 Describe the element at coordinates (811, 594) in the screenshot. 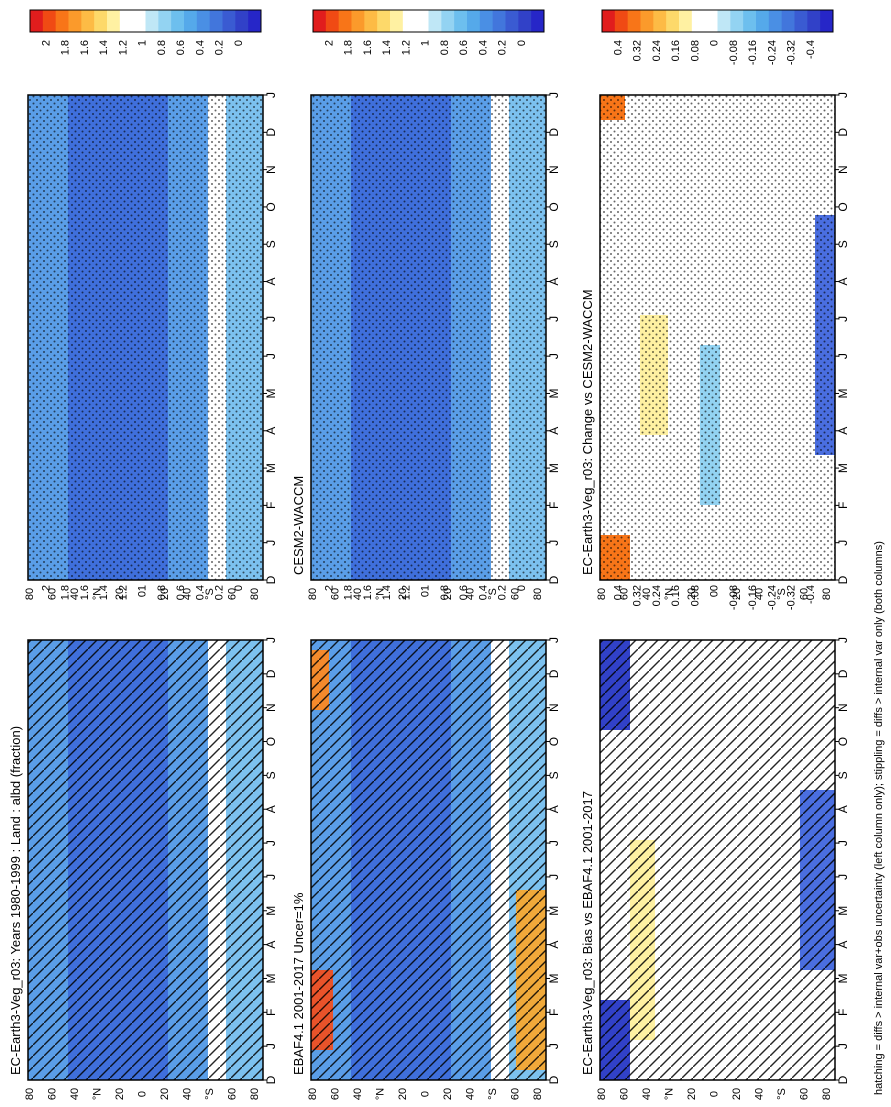

I see `colorbar-label: -0.4` at that location.